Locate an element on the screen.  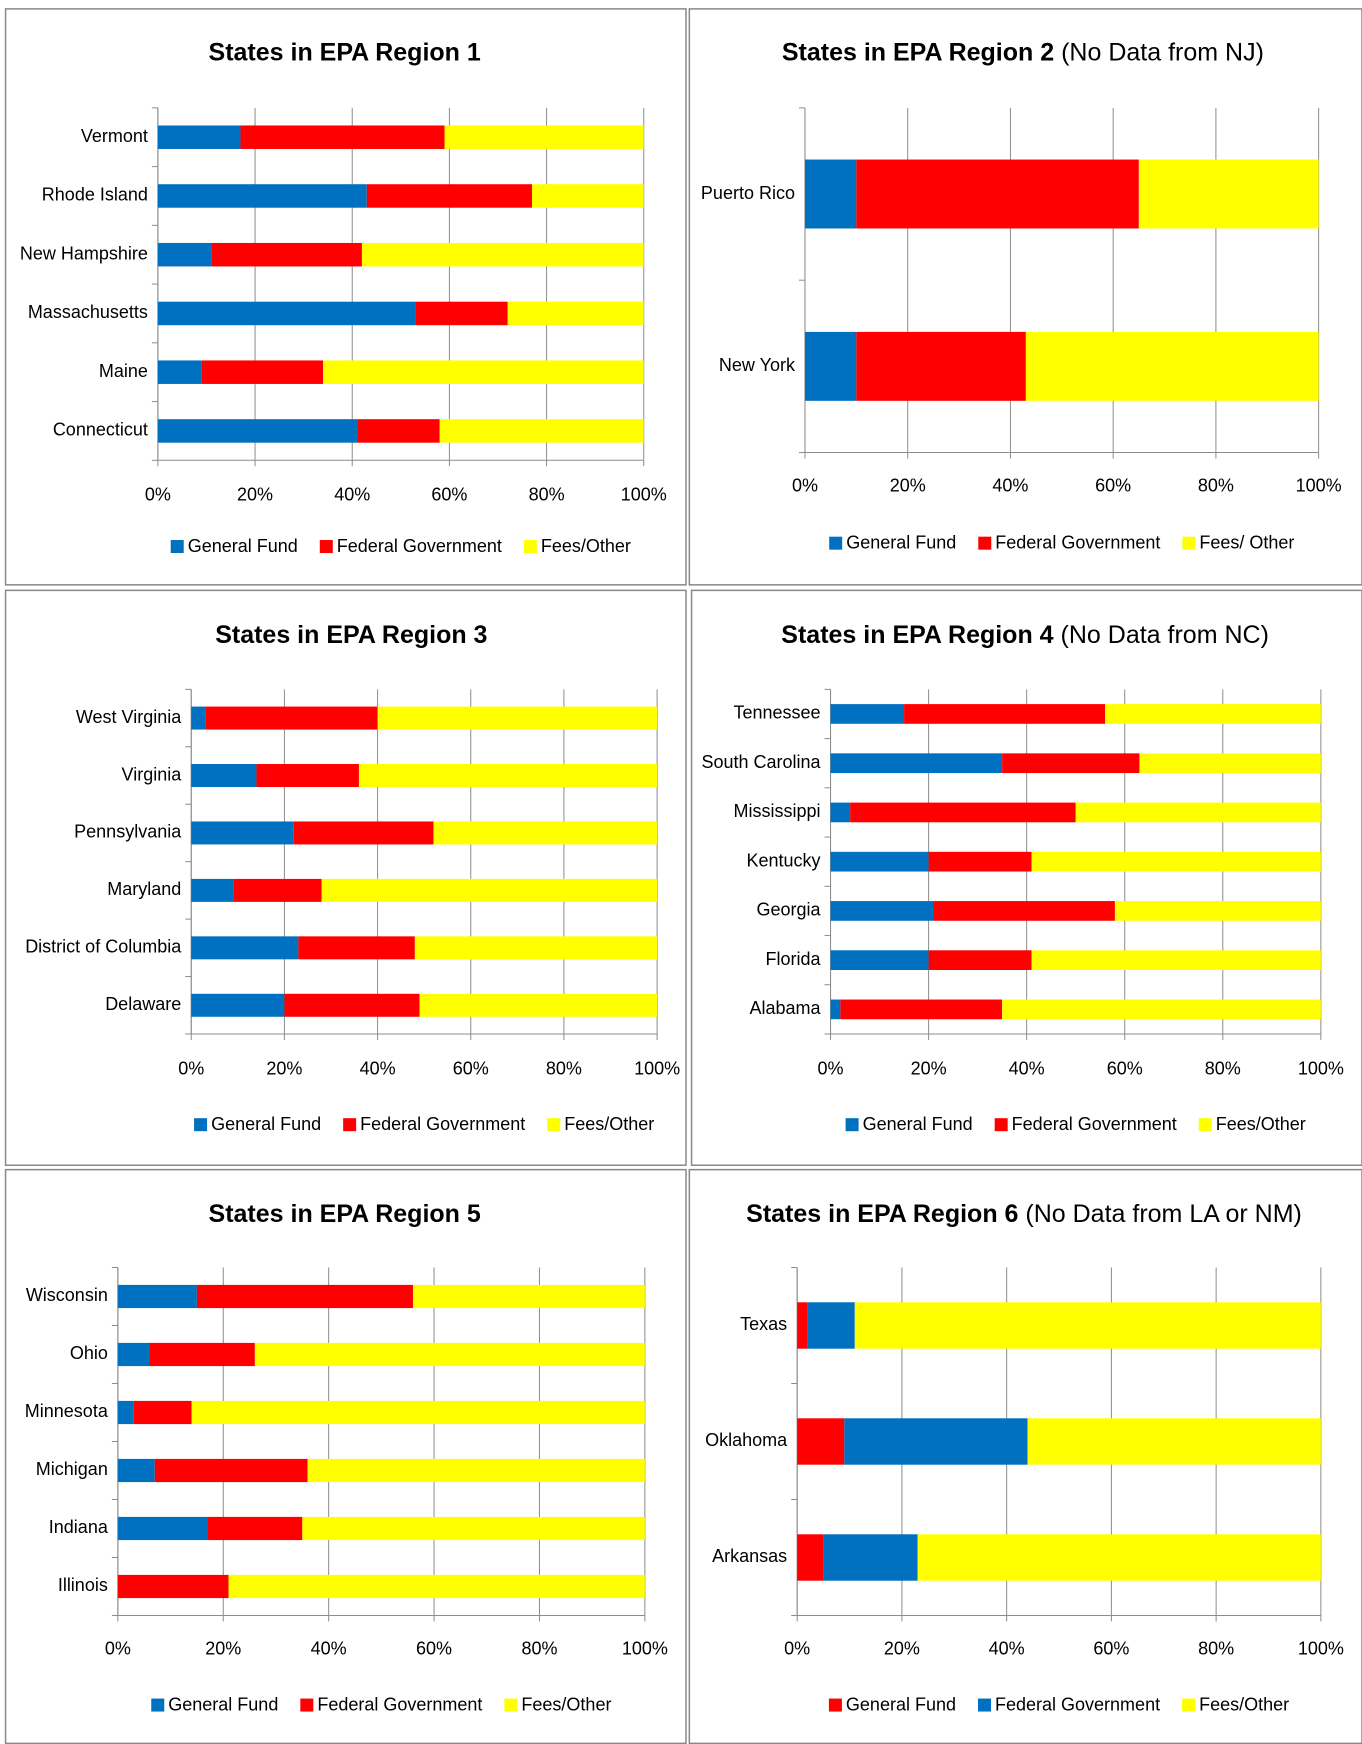
category-label: New Hampshire is located at coordinates (84, 253).